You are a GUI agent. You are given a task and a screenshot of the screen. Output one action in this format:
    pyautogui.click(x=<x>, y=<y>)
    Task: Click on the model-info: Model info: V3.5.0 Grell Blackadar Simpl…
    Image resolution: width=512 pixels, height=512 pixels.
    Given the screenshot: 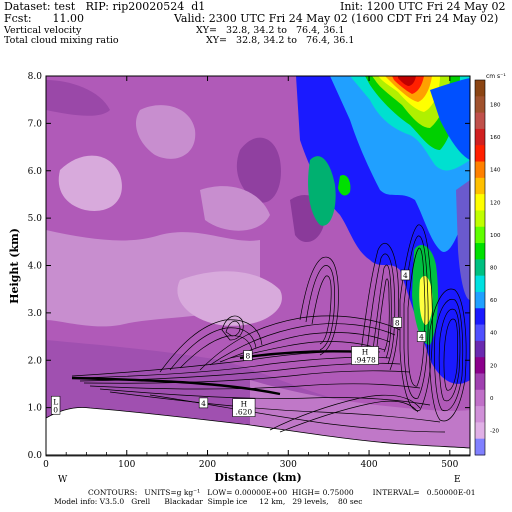 What is the action you would take?
    pyautogui.click(x=208, y=501)
    